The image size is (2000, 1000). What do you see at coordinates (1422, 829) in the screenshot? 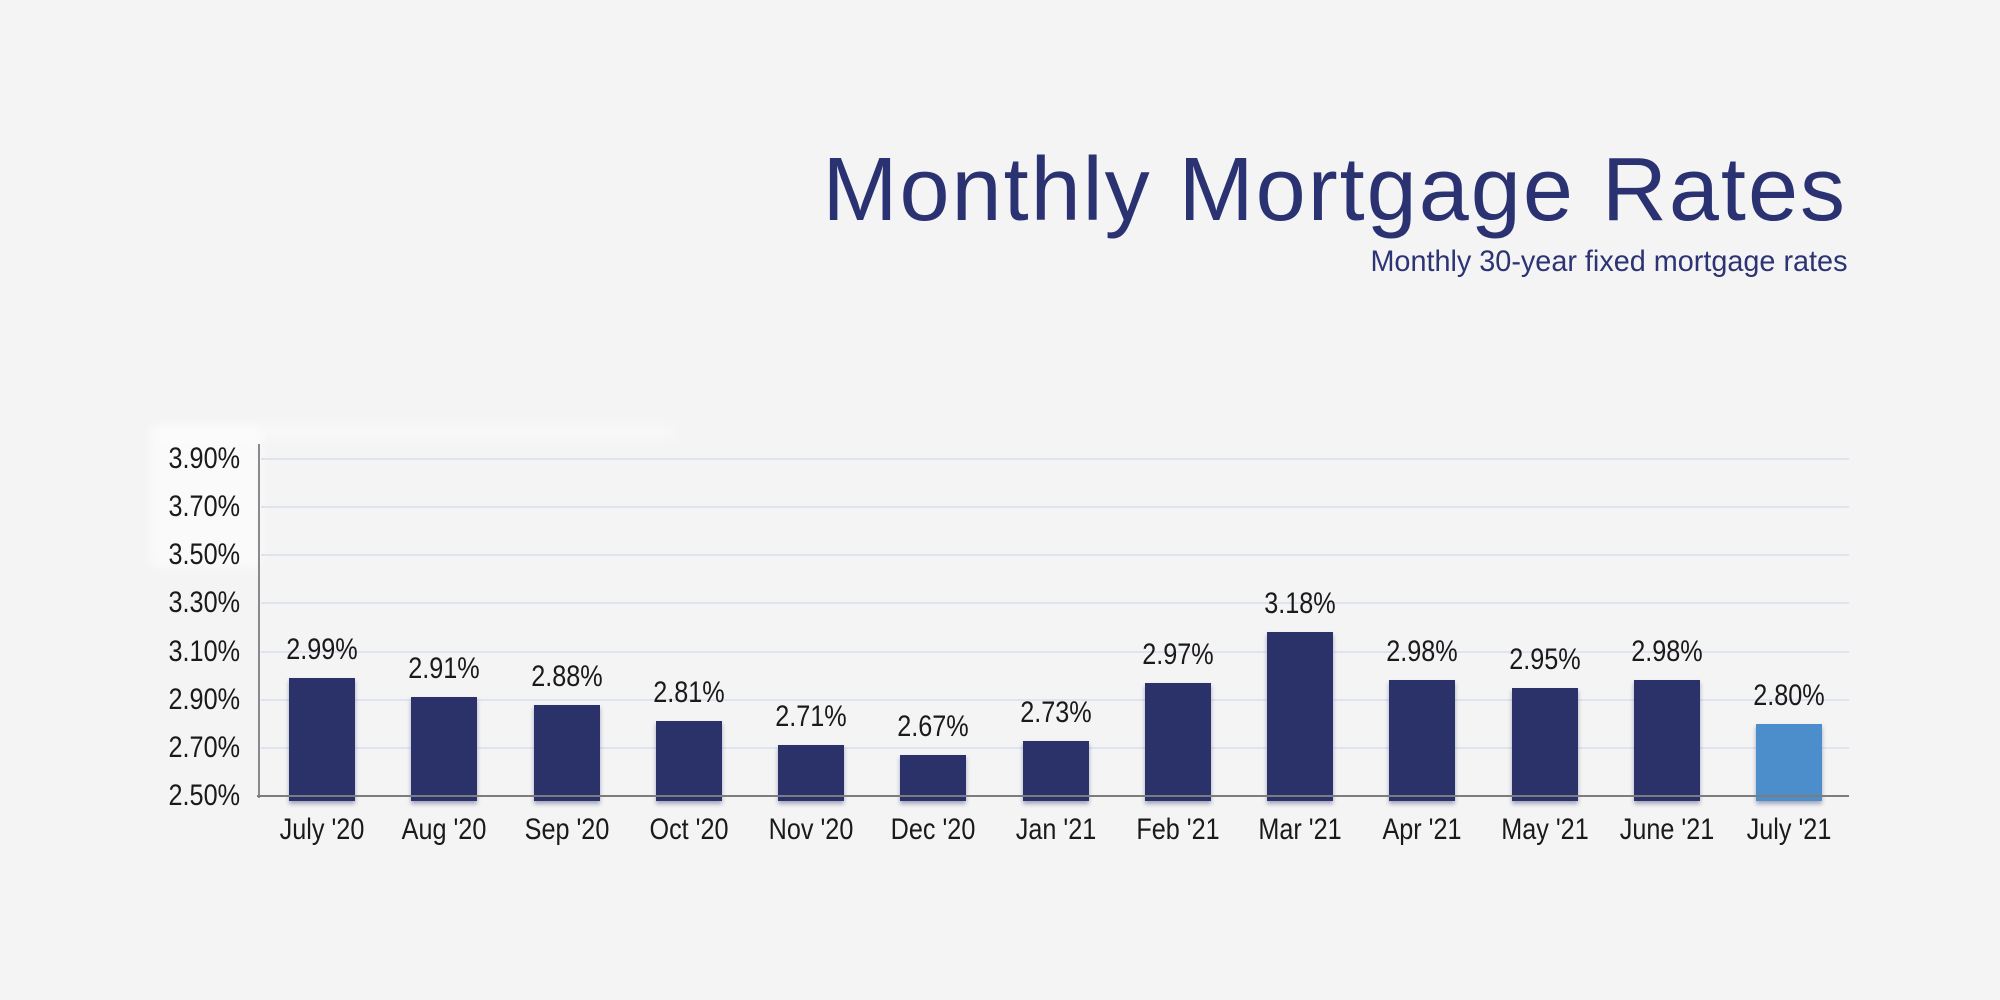
I see `x-tick-label: Apr '21` at bounding box center [1422, 829].